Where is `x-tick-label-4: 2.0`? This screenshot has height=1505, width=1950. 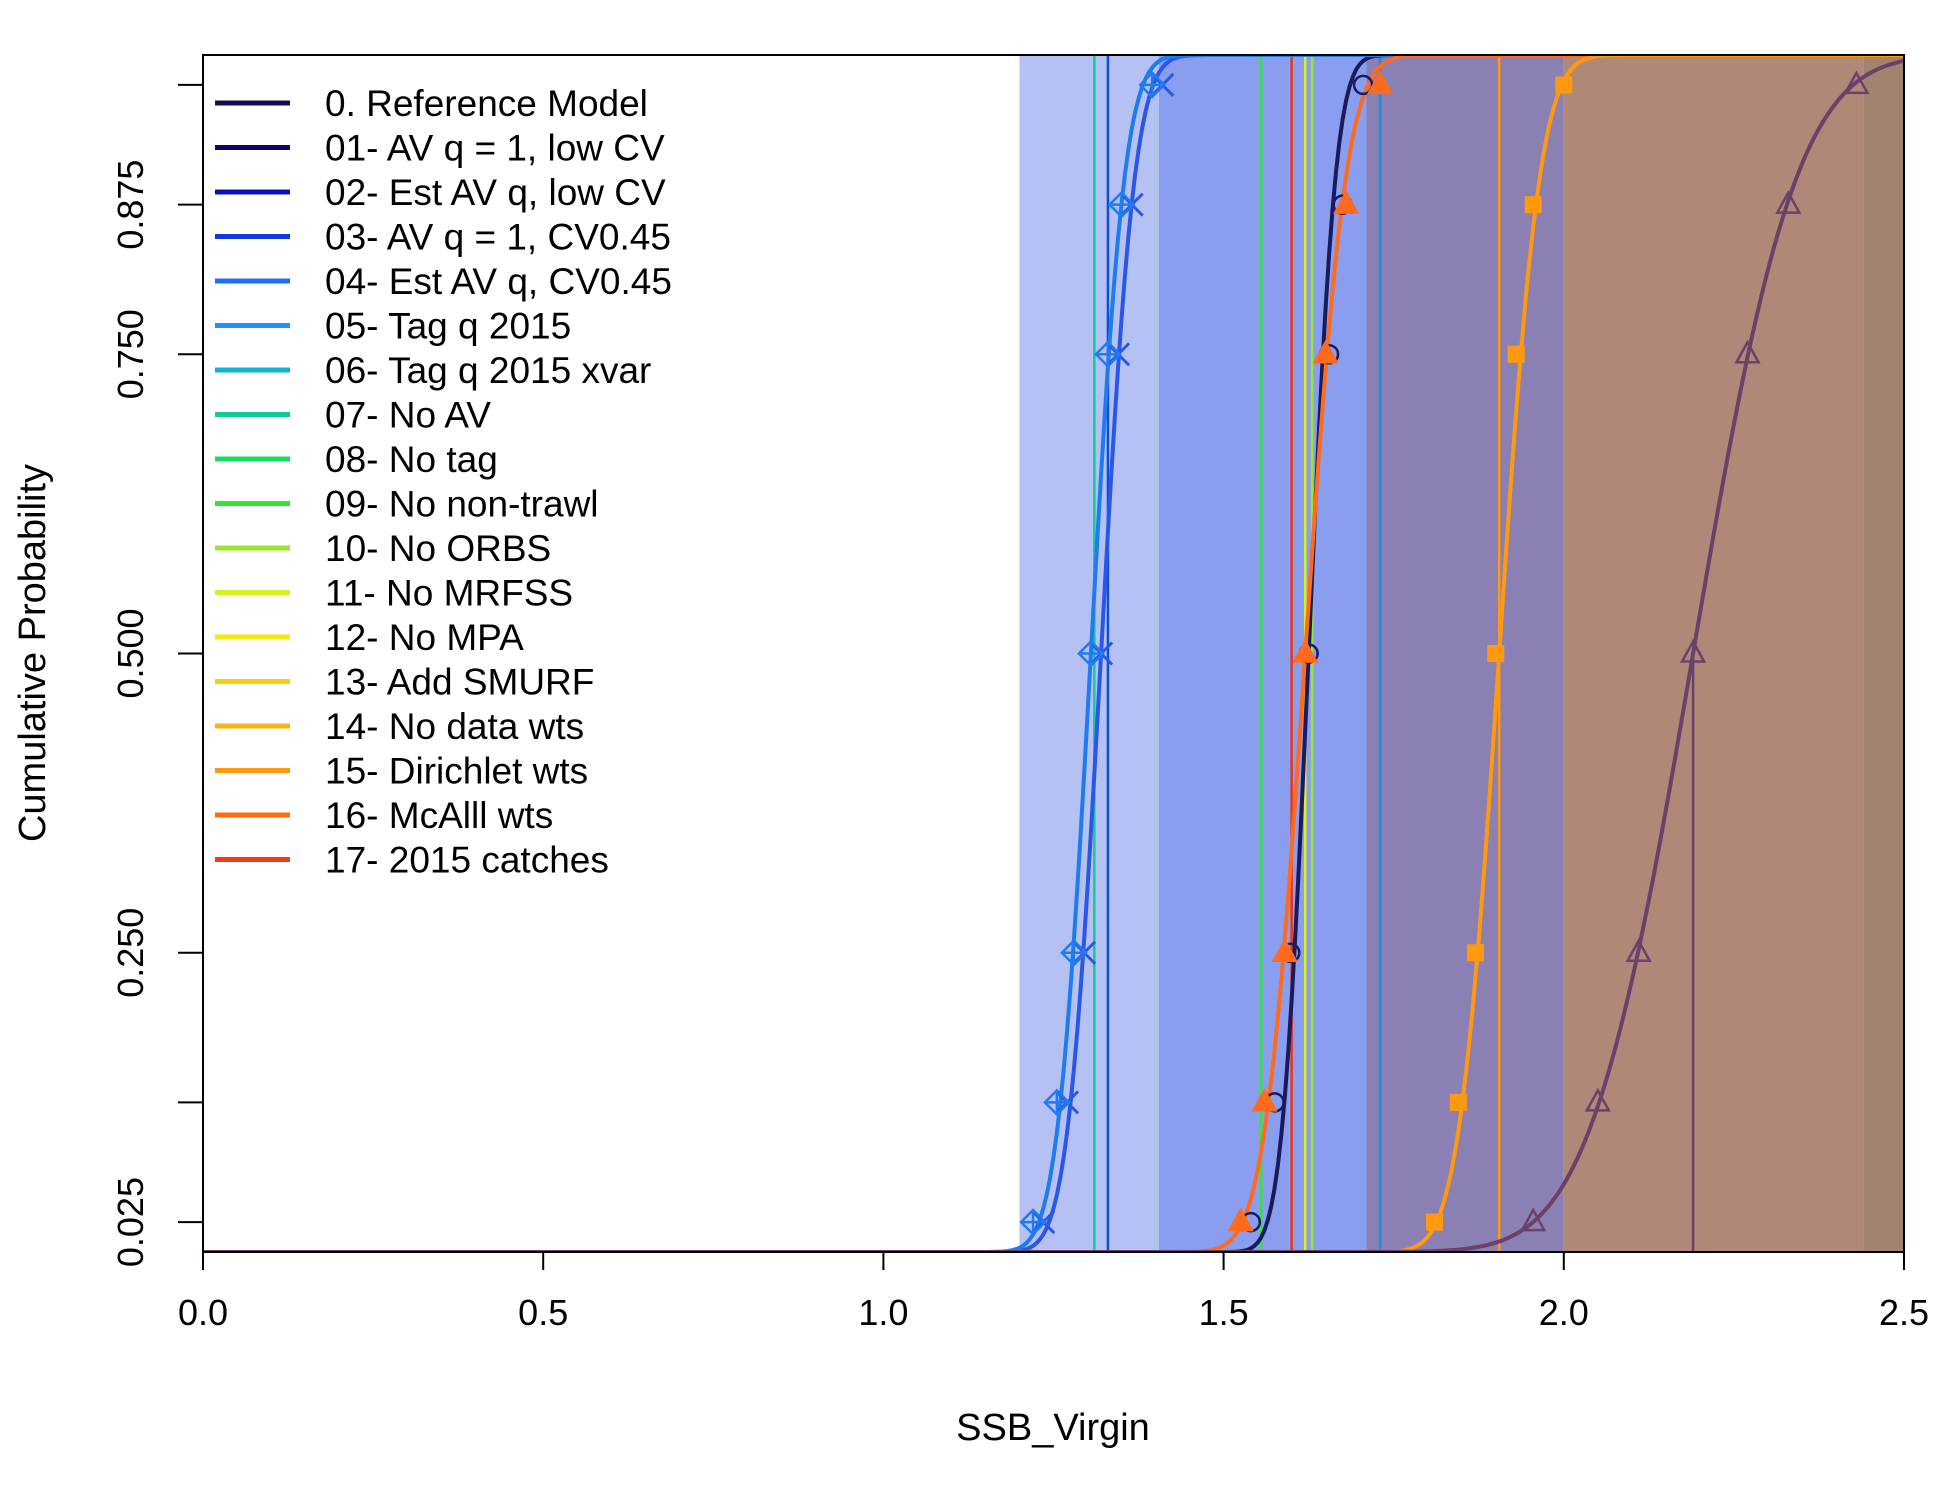 x-tick-label-4: 2.0 is located at coordinates (1564, 1312).